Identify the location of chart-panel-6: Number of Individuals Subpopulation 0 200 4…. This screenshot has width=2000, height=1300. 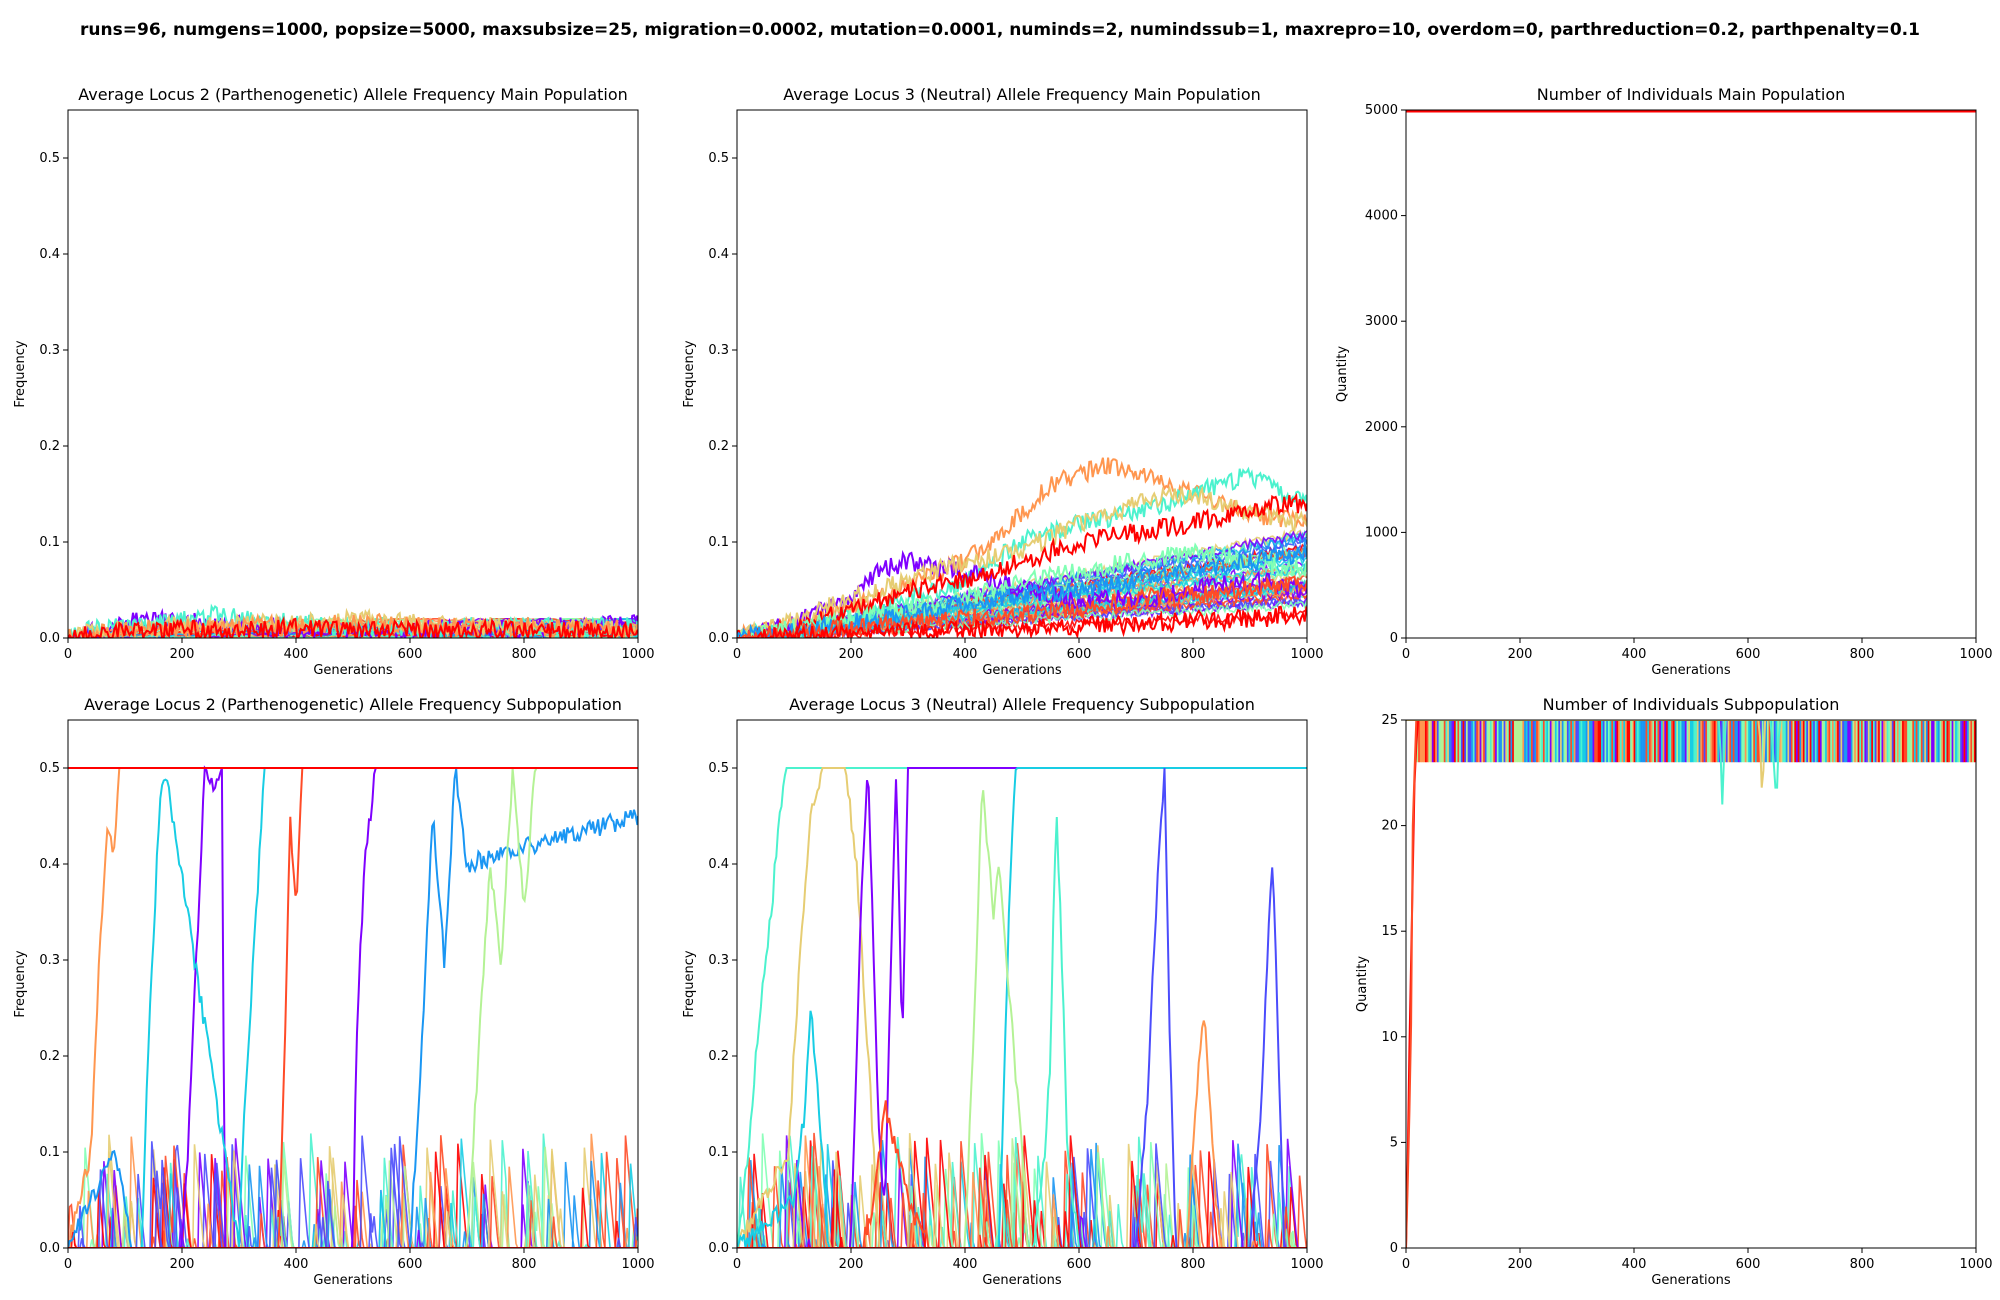
(1674, 991).